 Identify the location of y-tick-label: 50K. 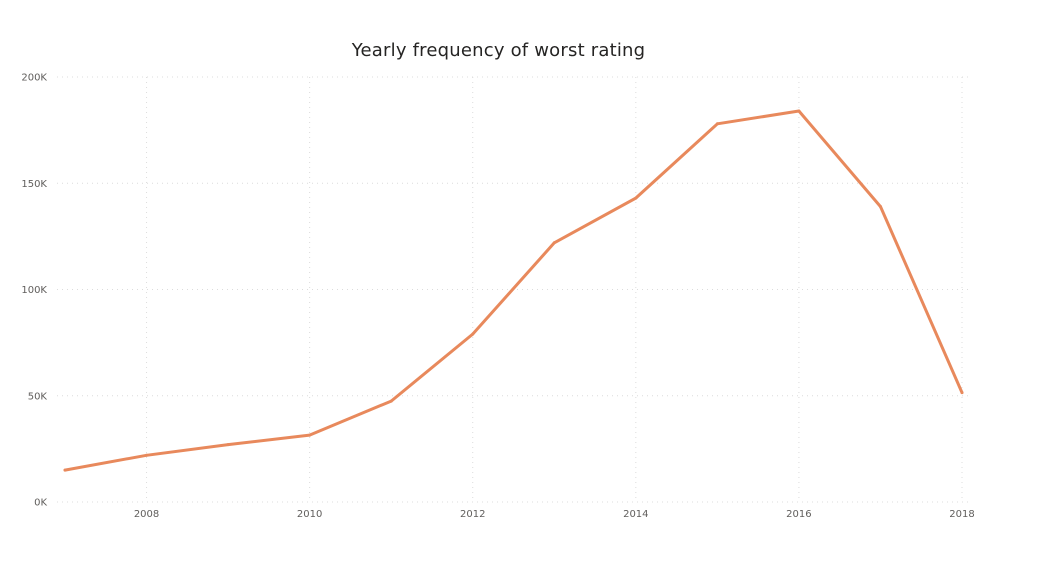
(38, 396).